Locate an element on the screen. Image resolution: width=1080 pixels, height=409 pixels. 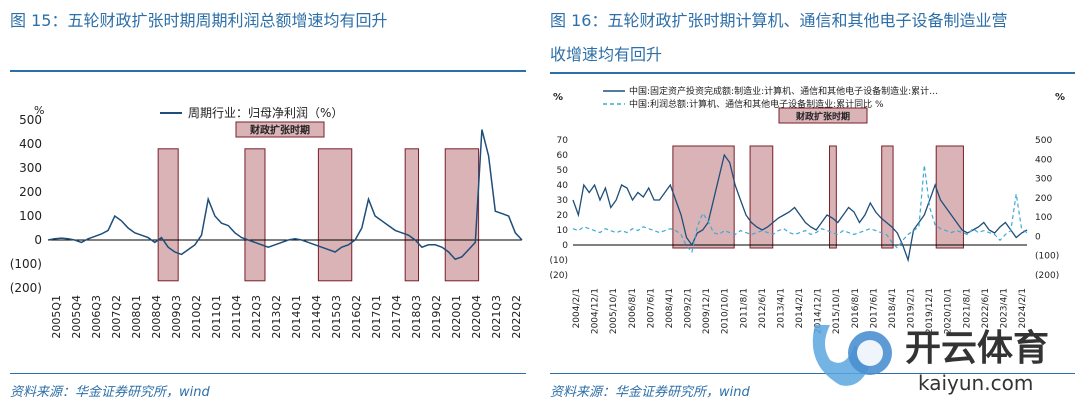
right-x-tick-label: 2009/2/1 is located at coordinates (689, 308).